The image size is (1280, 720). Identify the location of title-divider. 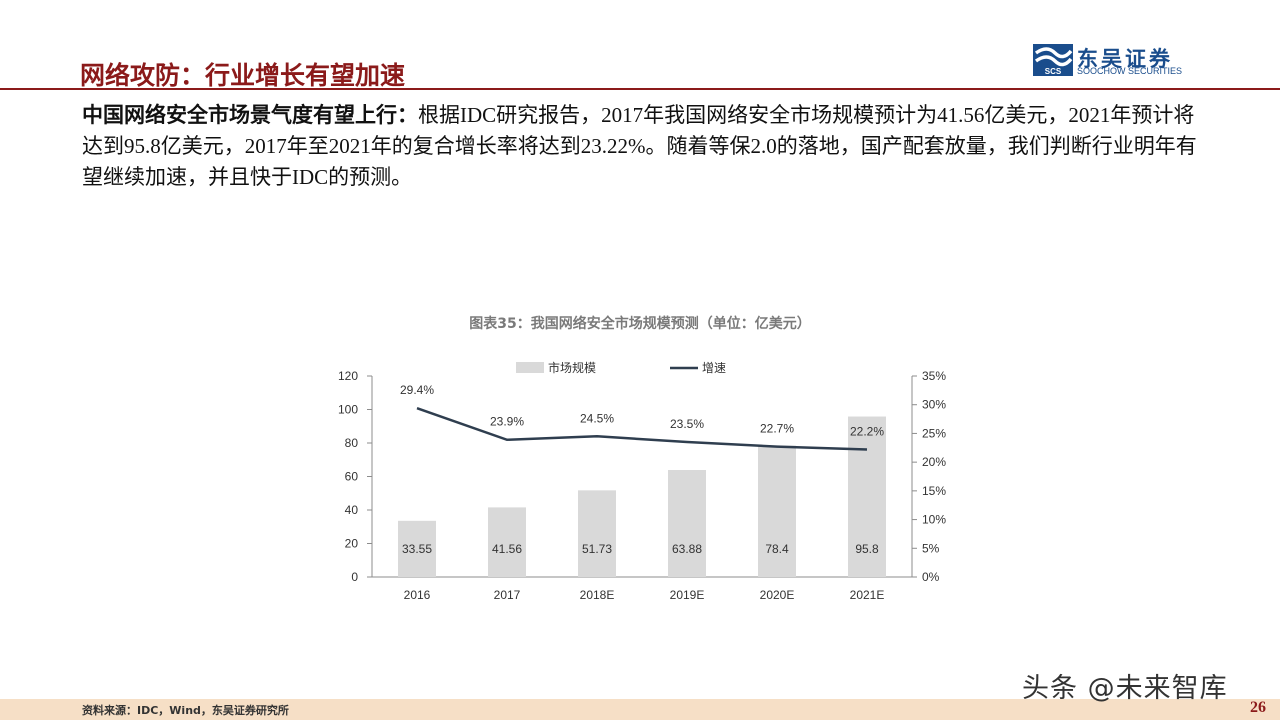
(640, 89).